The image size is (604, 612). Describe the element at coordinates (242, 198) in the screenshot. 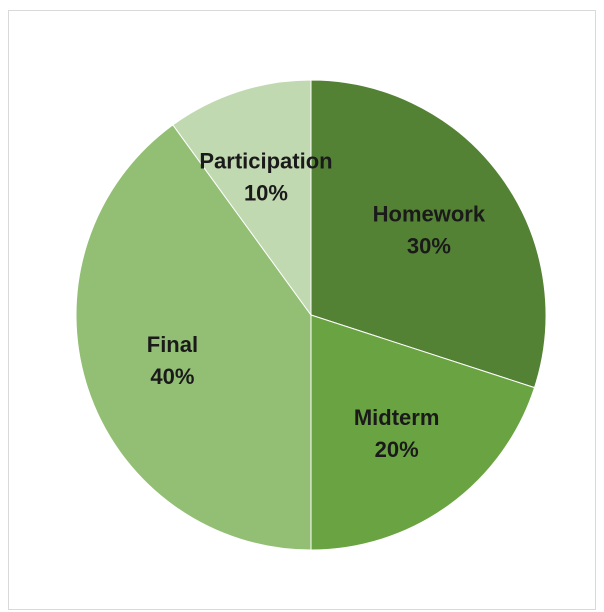

I see `pie-slice-participation` at that location.